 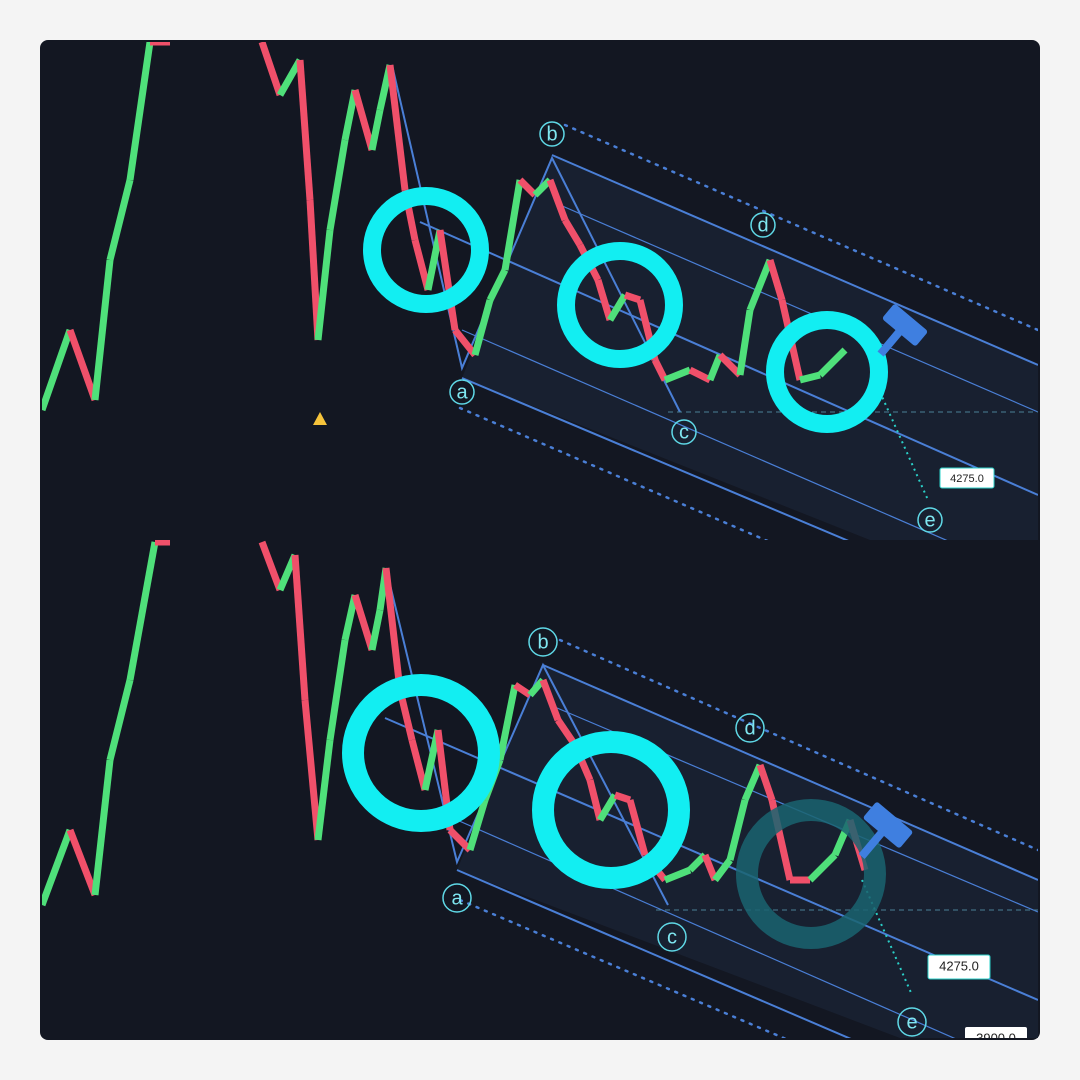 What do you see at coordinates (904, 446) in the screenshot?
I see `projection-line` at bounding box center [904, 446].